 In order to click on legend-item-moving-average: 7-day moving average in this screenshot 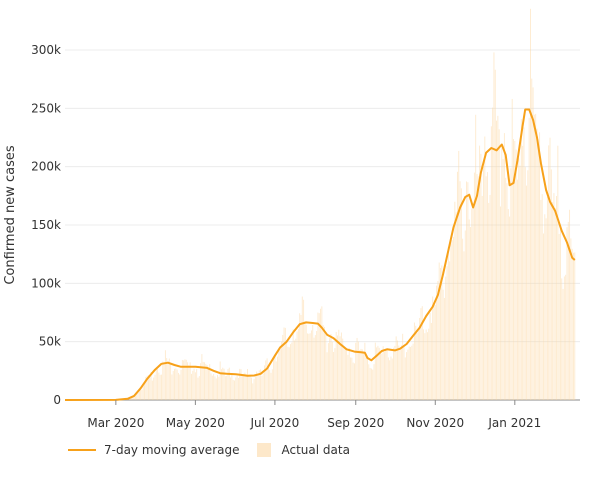, I will do `click(153, 450)`.